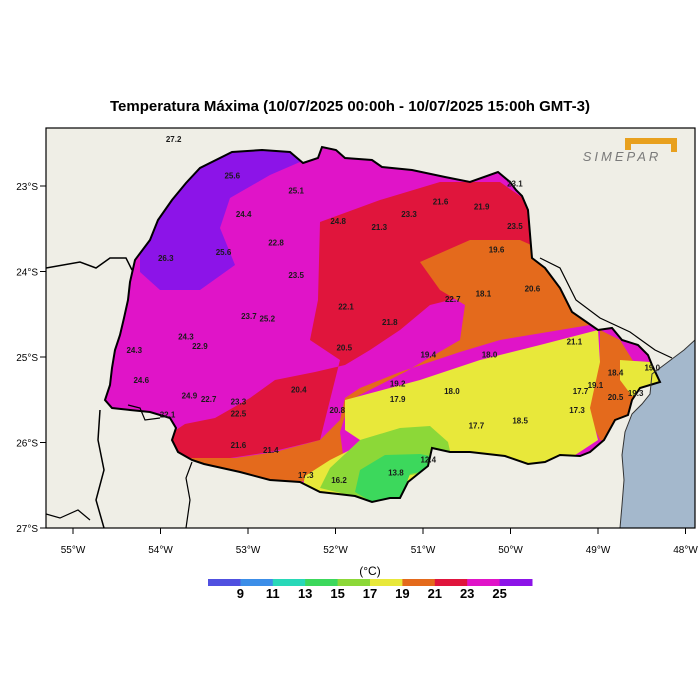 Image resolution: width=700 pixels, height=700 pixels. What do you see at coordinates (160, 550) in the screenshot?
I see `x-tick-label: 54°W` at bounding box center [160, 550].